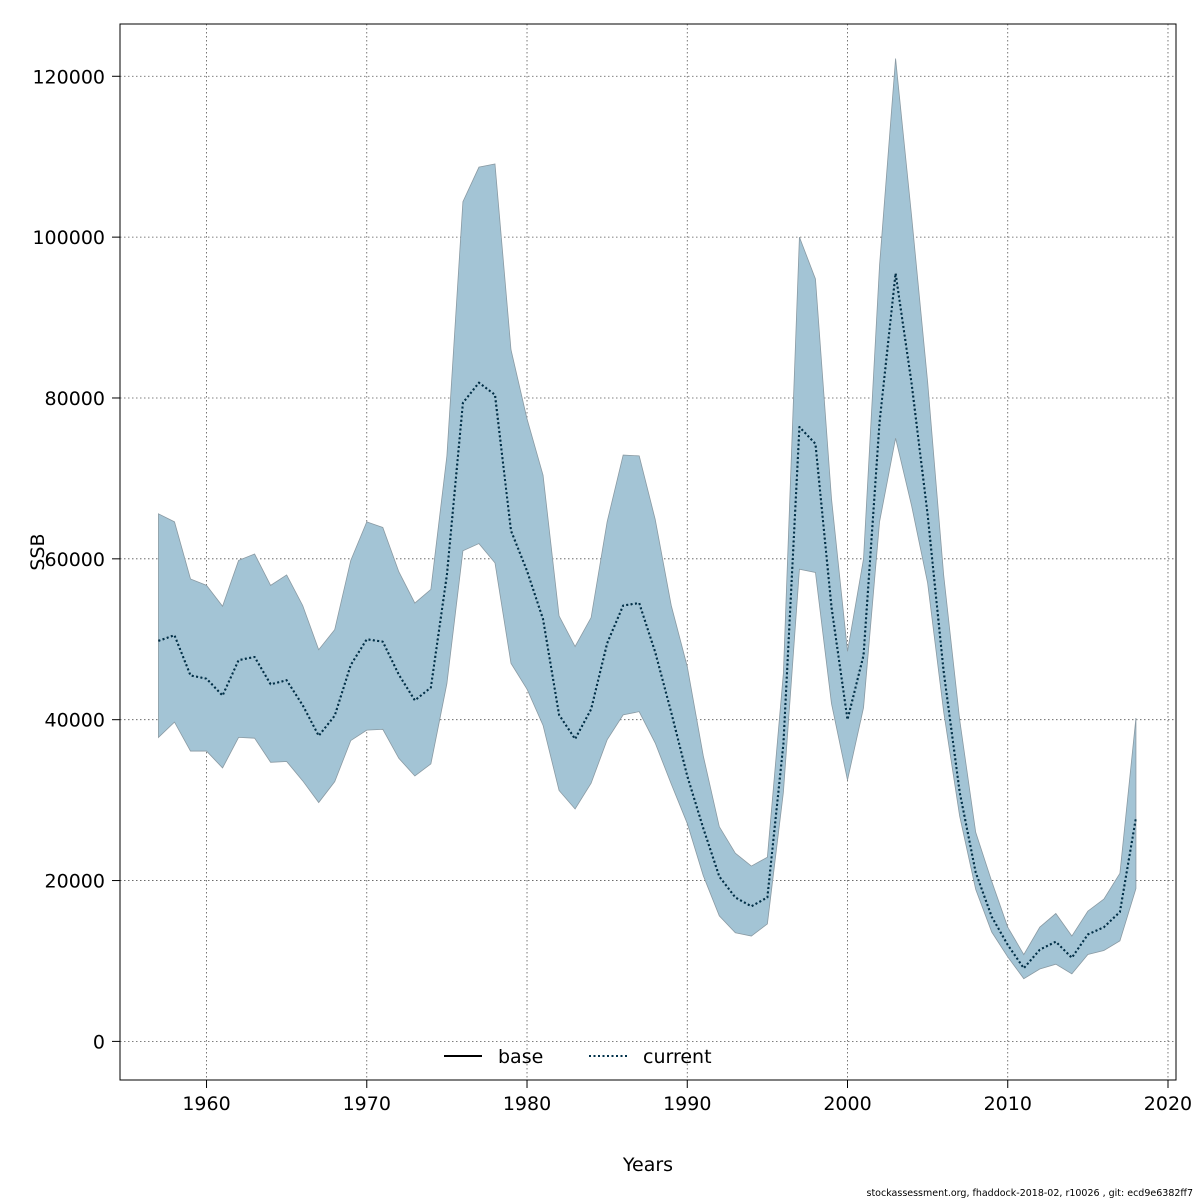  Describe the element at coordinates (68, 238) in the screenshot. I see `y-tick-label-100000: 100000` at that location.